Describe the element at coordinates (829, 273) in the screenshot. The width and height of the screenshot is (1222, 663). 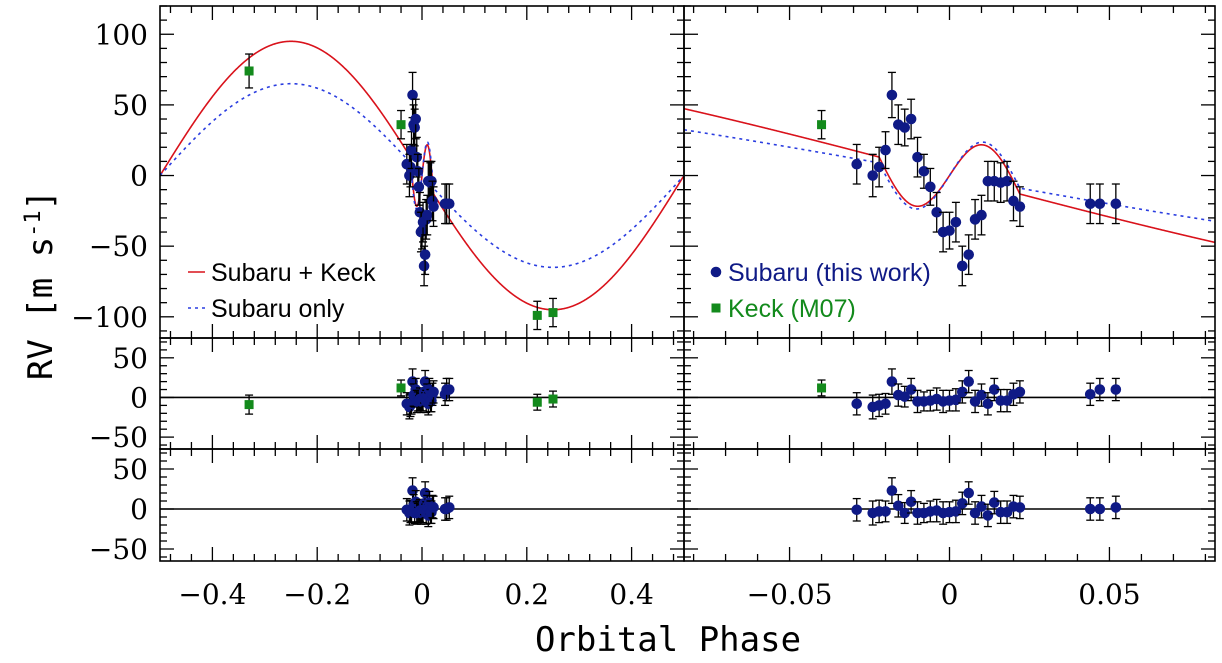
I see `legend-label-subaru: Subaru (this work)` at that location.